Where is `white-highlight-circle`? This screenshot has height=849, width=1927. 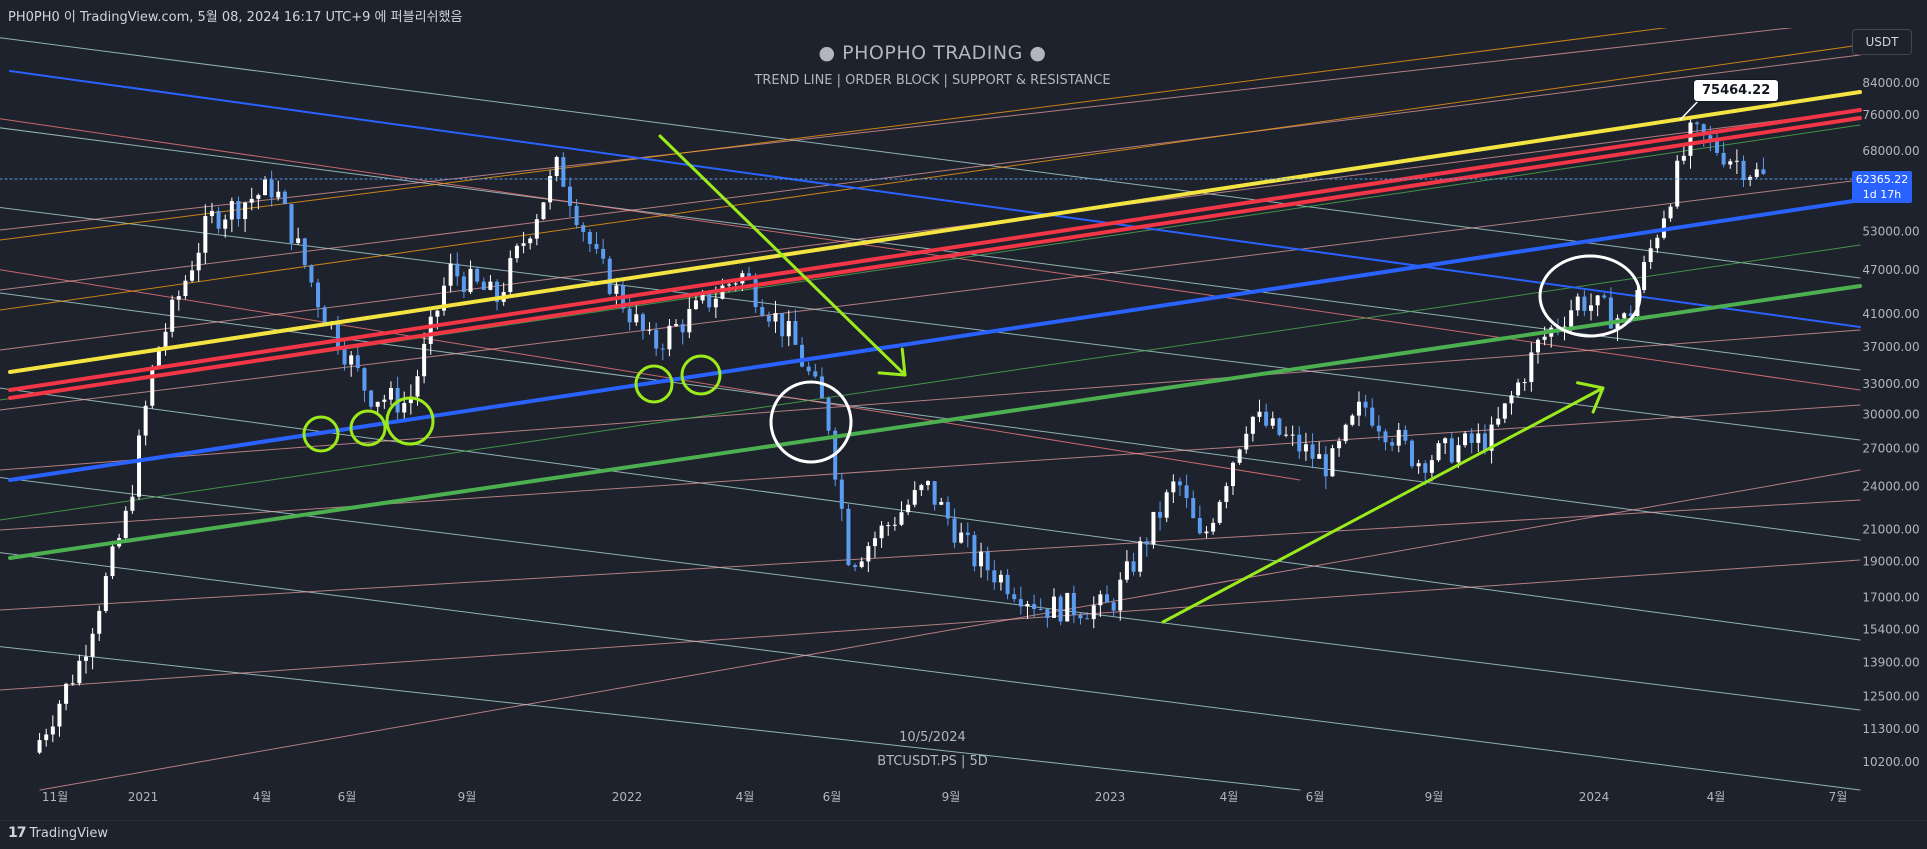 white-highlight-circle is located at coordinates (811, 422).